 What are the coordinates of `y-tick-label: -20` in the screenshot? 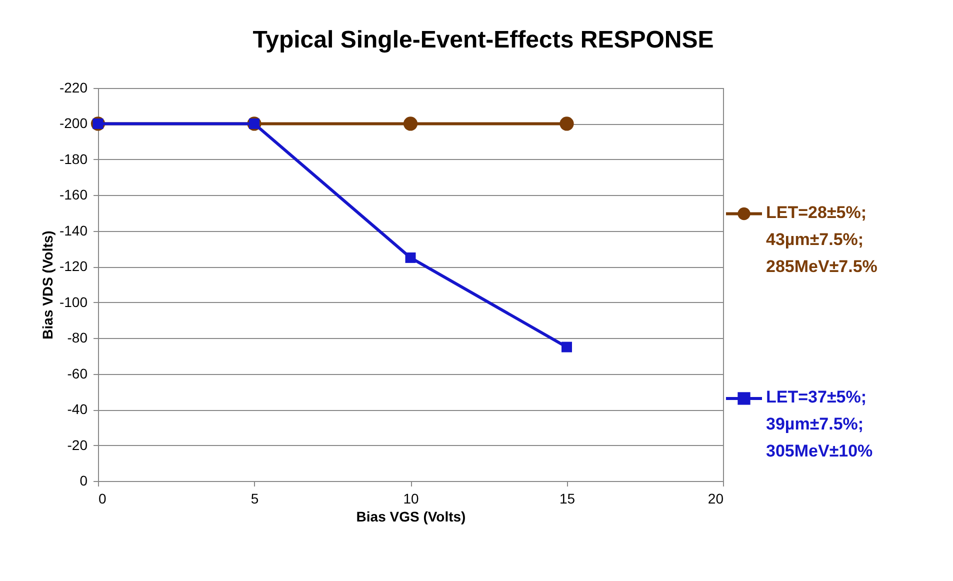 It's located at (77, 444).